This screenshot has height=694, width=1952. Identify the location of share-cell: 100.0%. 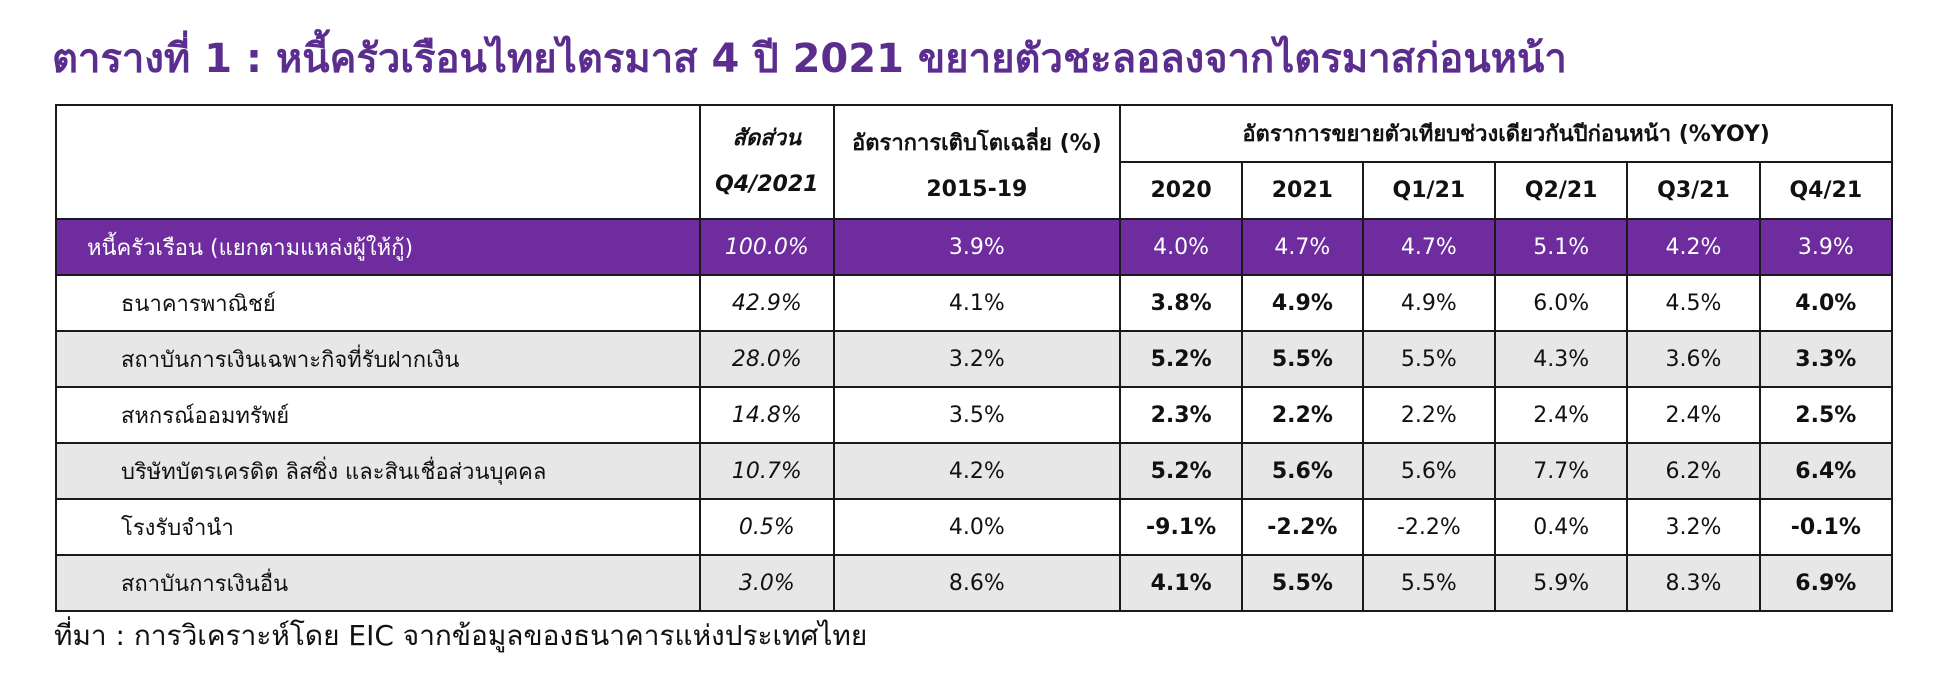
(767, 247).